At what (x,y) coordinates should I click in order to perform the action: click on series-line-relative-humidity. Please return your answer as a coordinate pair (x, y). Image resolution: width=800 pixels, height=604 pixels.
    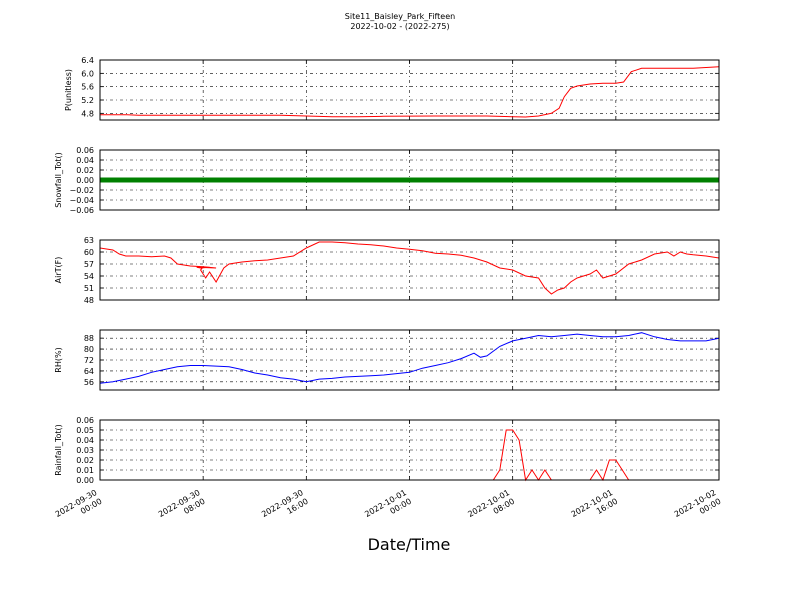
    Looking at the image, I should click on (409, 358).